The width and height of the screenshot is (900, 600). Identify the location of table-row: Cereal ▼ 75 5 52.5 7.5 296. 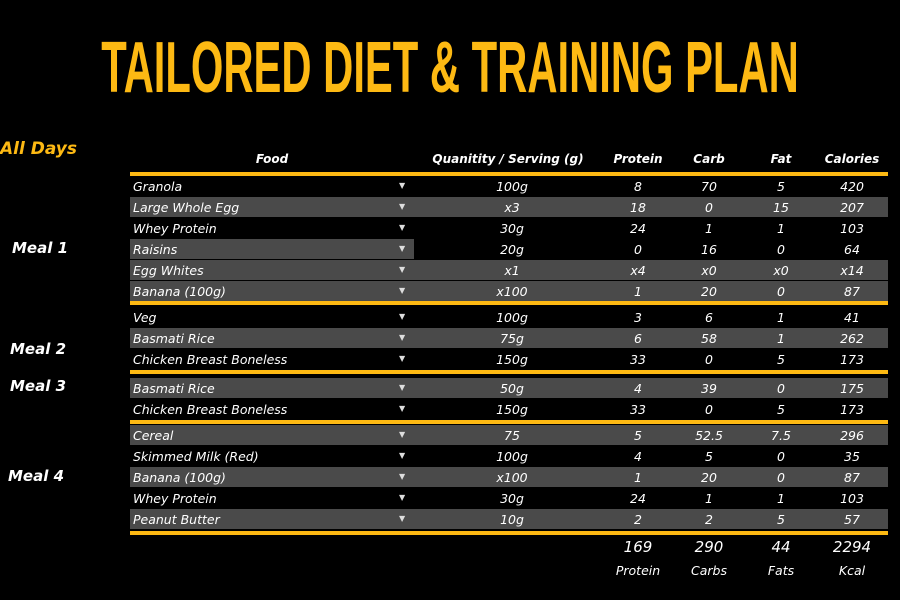
(509, 435).